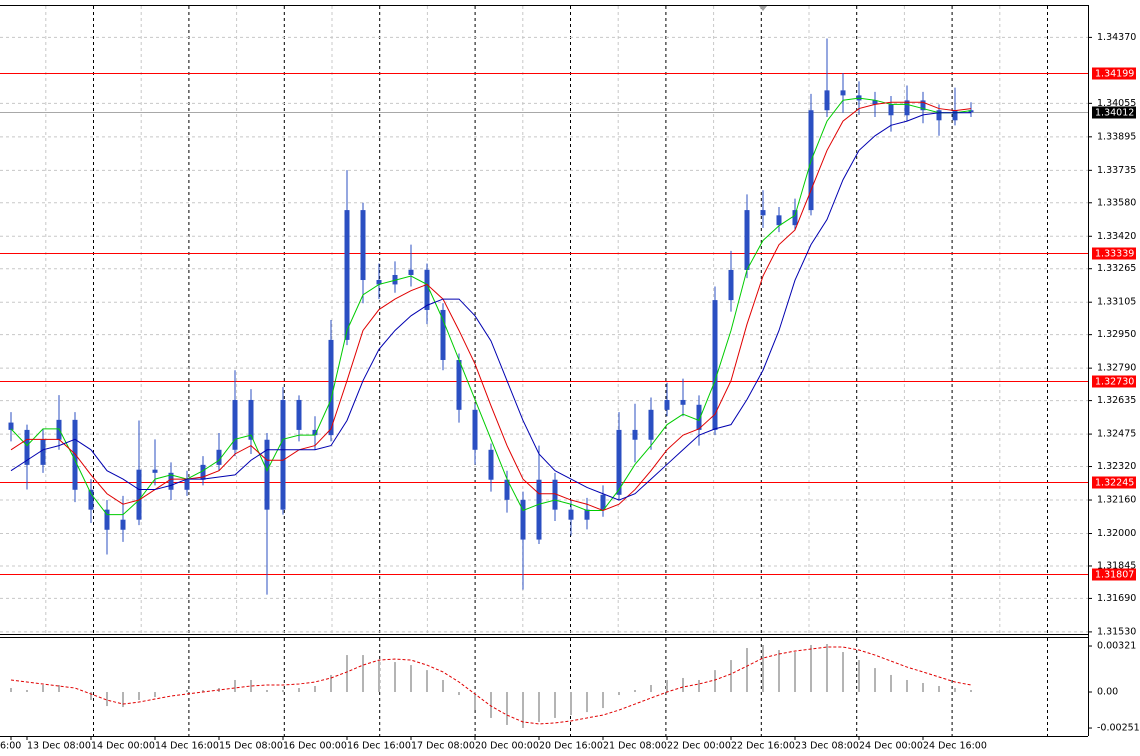  What do you see at coordinates (1116, 236) in the screenshot?
I see `y-tick-label: 1.33420` at bounding box center [1116, 236].